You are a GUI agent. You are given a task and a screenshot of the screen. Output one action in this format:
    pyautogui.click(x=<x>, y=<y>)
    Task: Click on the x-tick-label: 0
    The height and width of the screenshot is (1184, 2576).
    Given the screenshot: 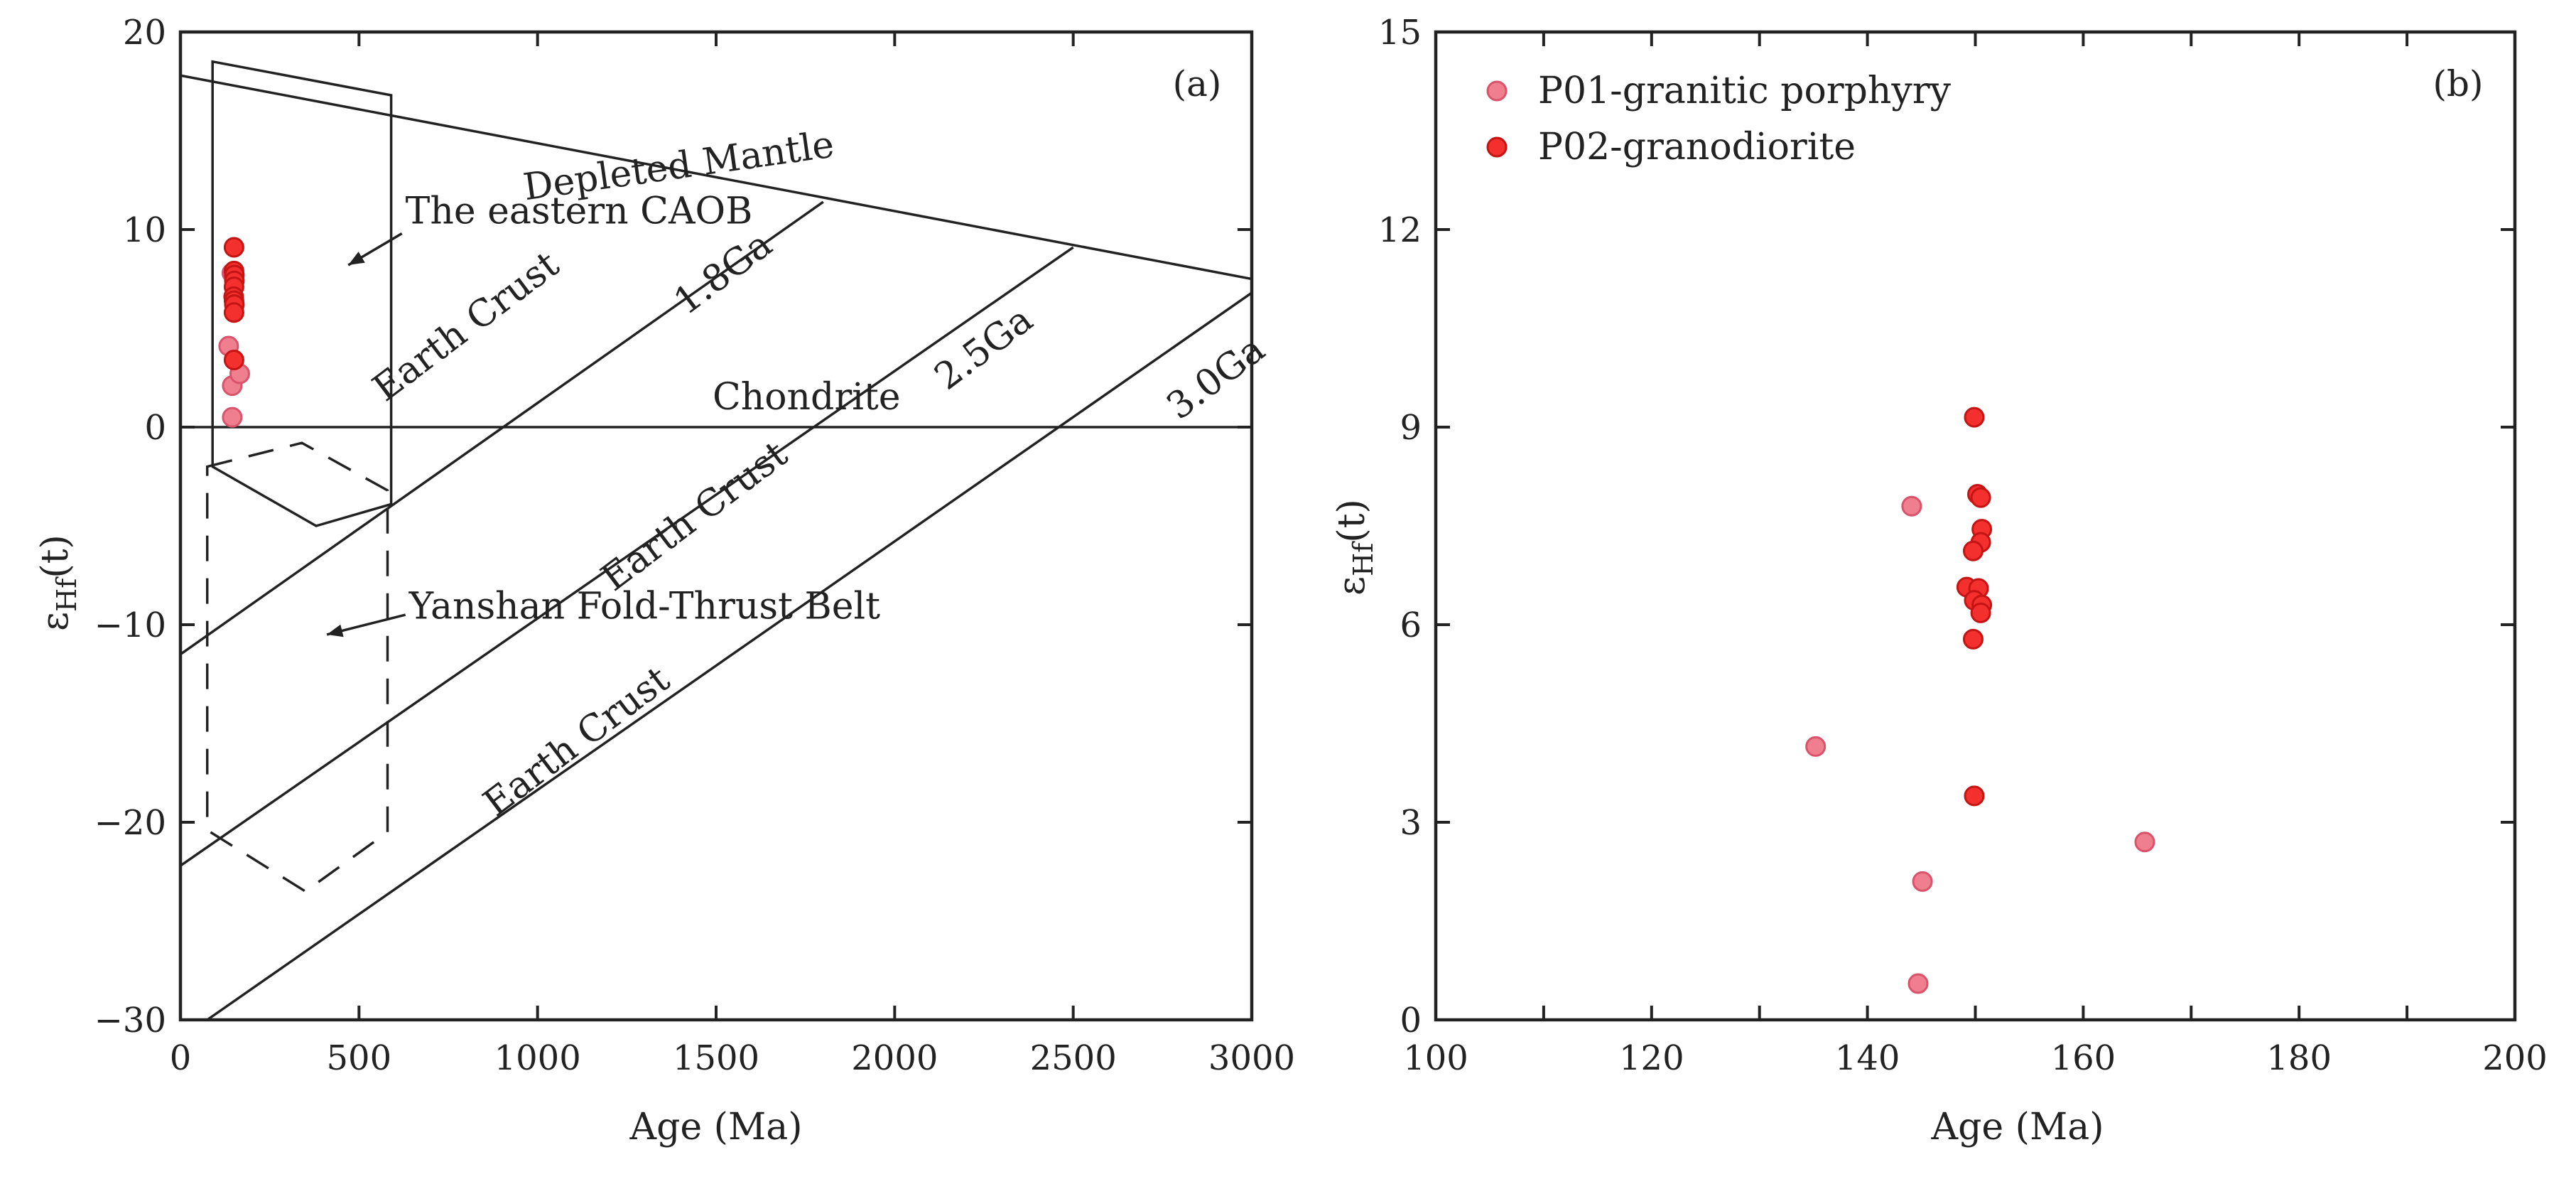 What is the action you would take?
    pyautogui.click(x=181, y=1058)
    